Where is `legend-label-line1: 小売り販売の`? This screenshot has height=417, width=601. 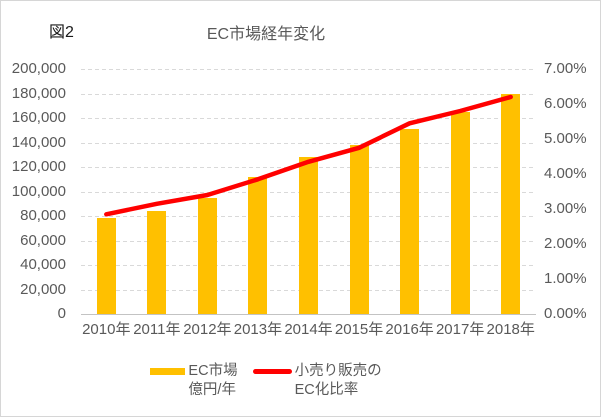
legend-label-line1: 小売り販売の is located at coordinates (338, 371).